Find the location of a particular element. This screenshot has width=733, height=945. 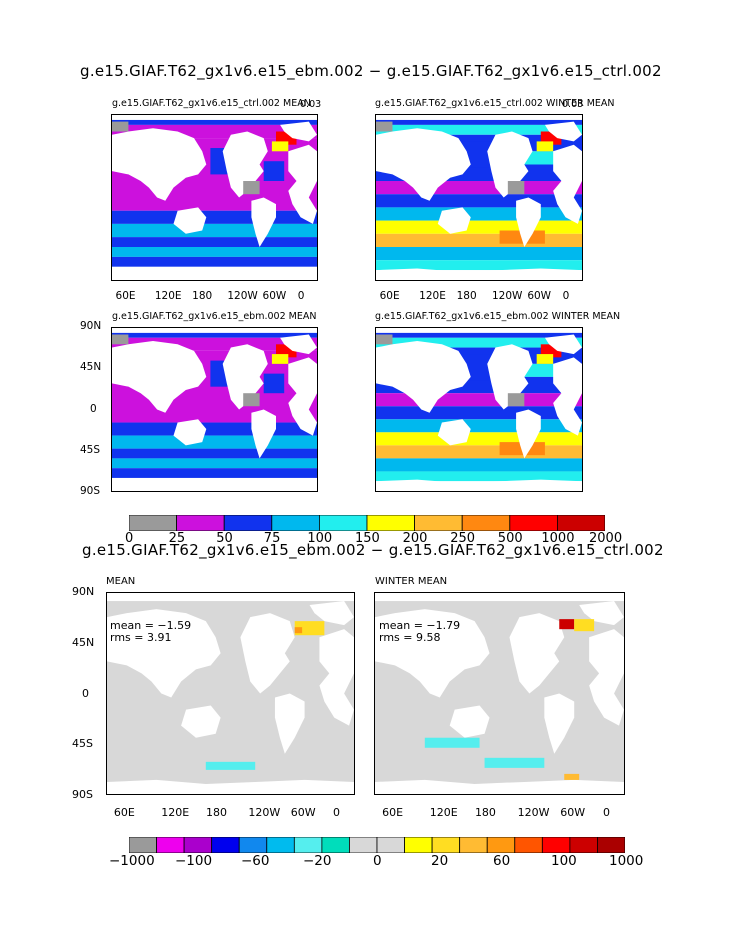

lat-tick-label: 45N is located at coordinates (83, 642).